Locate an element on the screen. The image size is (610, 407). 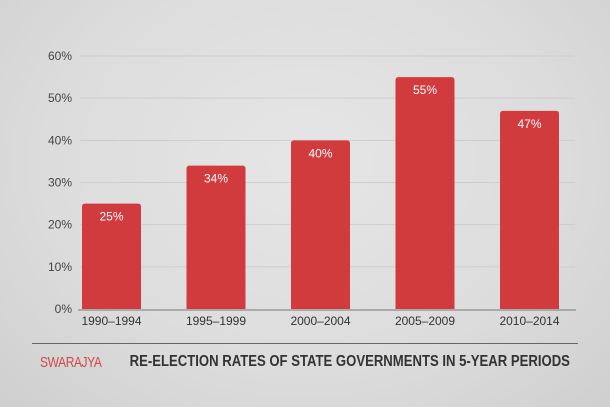
x-tick-label: 2010–2014 is located at coordinates (529, 321).